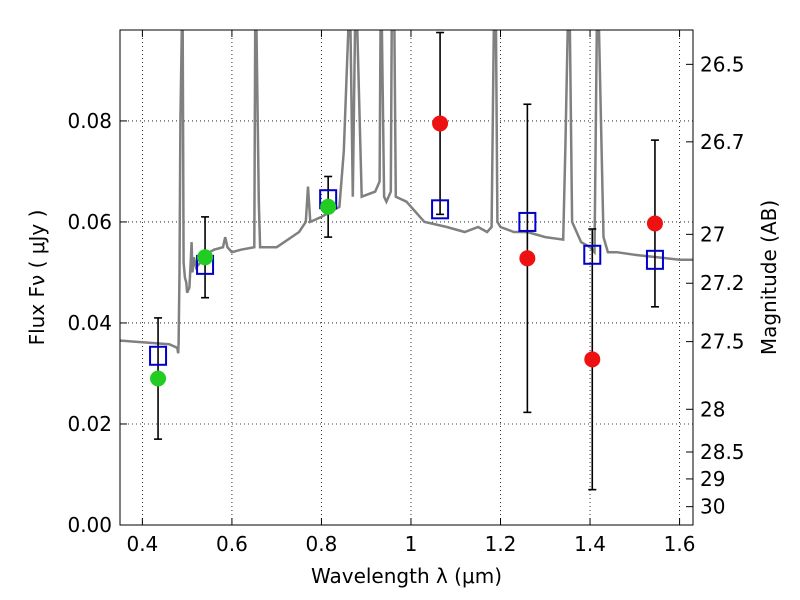  What do you see at coordinates (322, 544) in the screenshot?
I see `x-tick-label: 0.8` at bounding box center [322, 544].